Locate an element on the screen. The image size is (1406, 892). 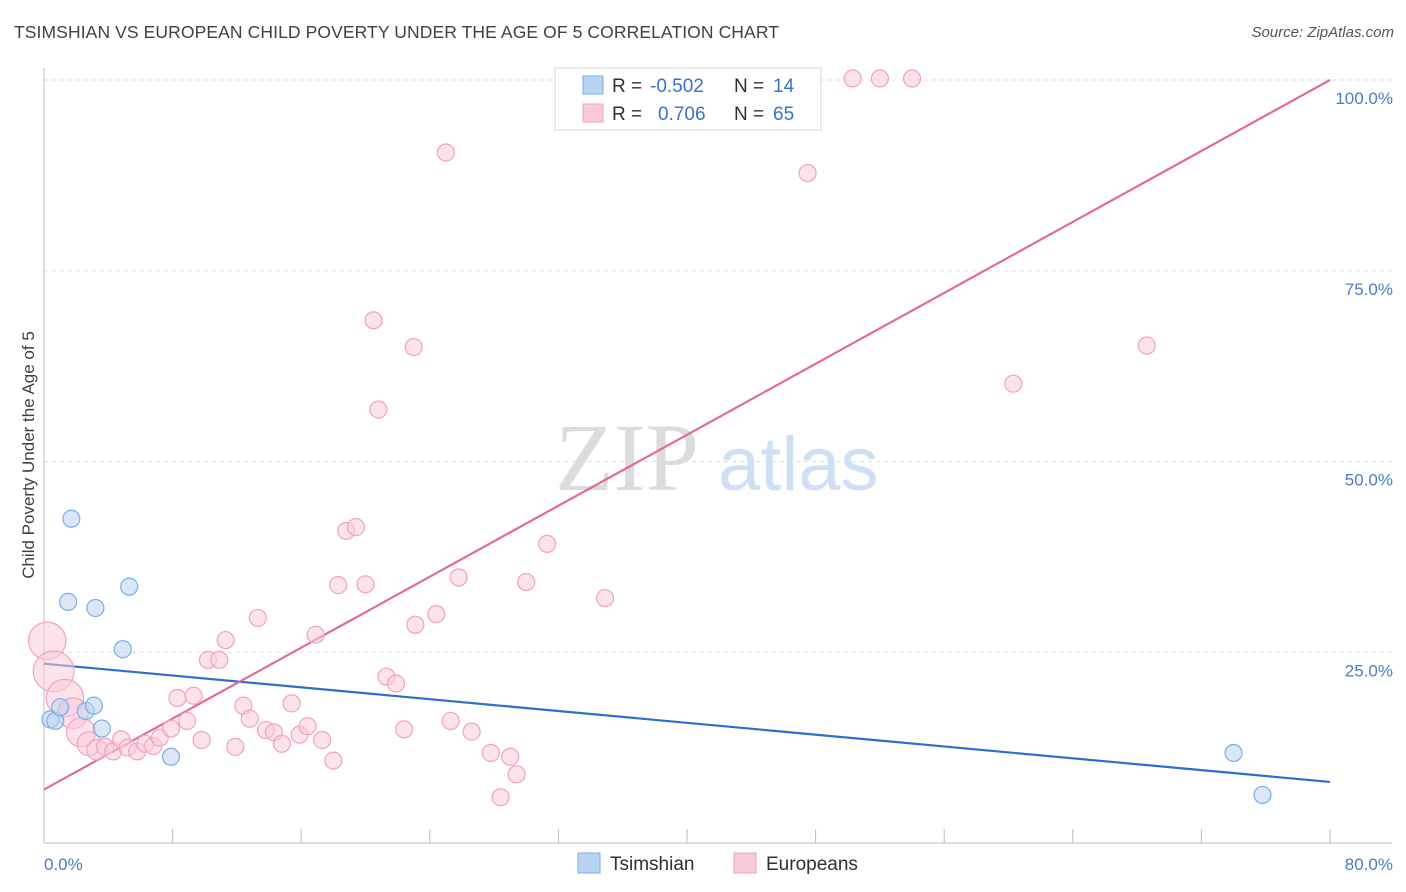
series-legend-swatch-europeans is located at coordinates (745, 863).